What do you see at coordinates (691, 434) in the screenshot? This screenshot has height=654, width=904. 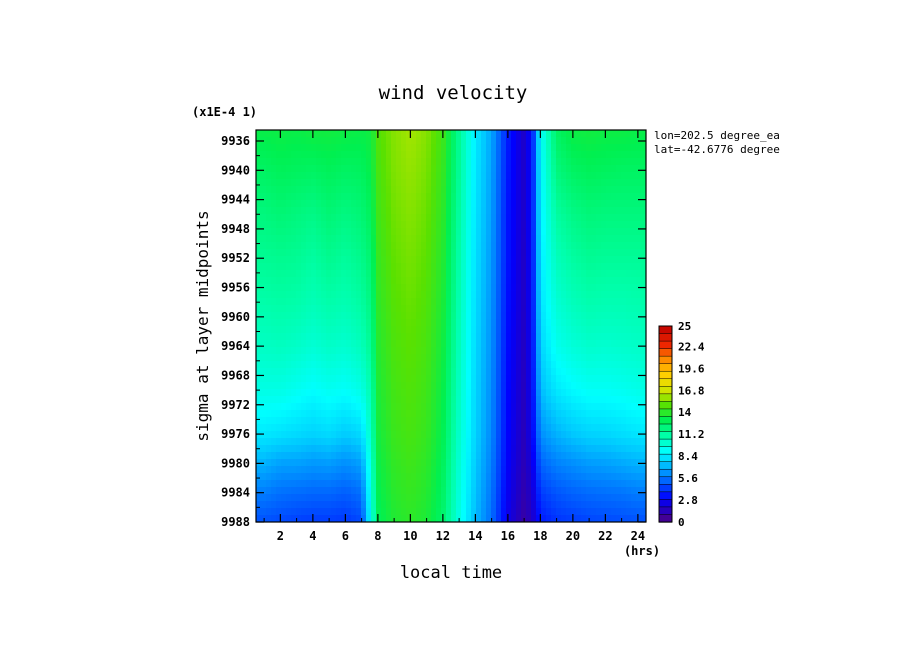 I see `colorbar-tick-label: 11.2` at bounding box center [691, 434].